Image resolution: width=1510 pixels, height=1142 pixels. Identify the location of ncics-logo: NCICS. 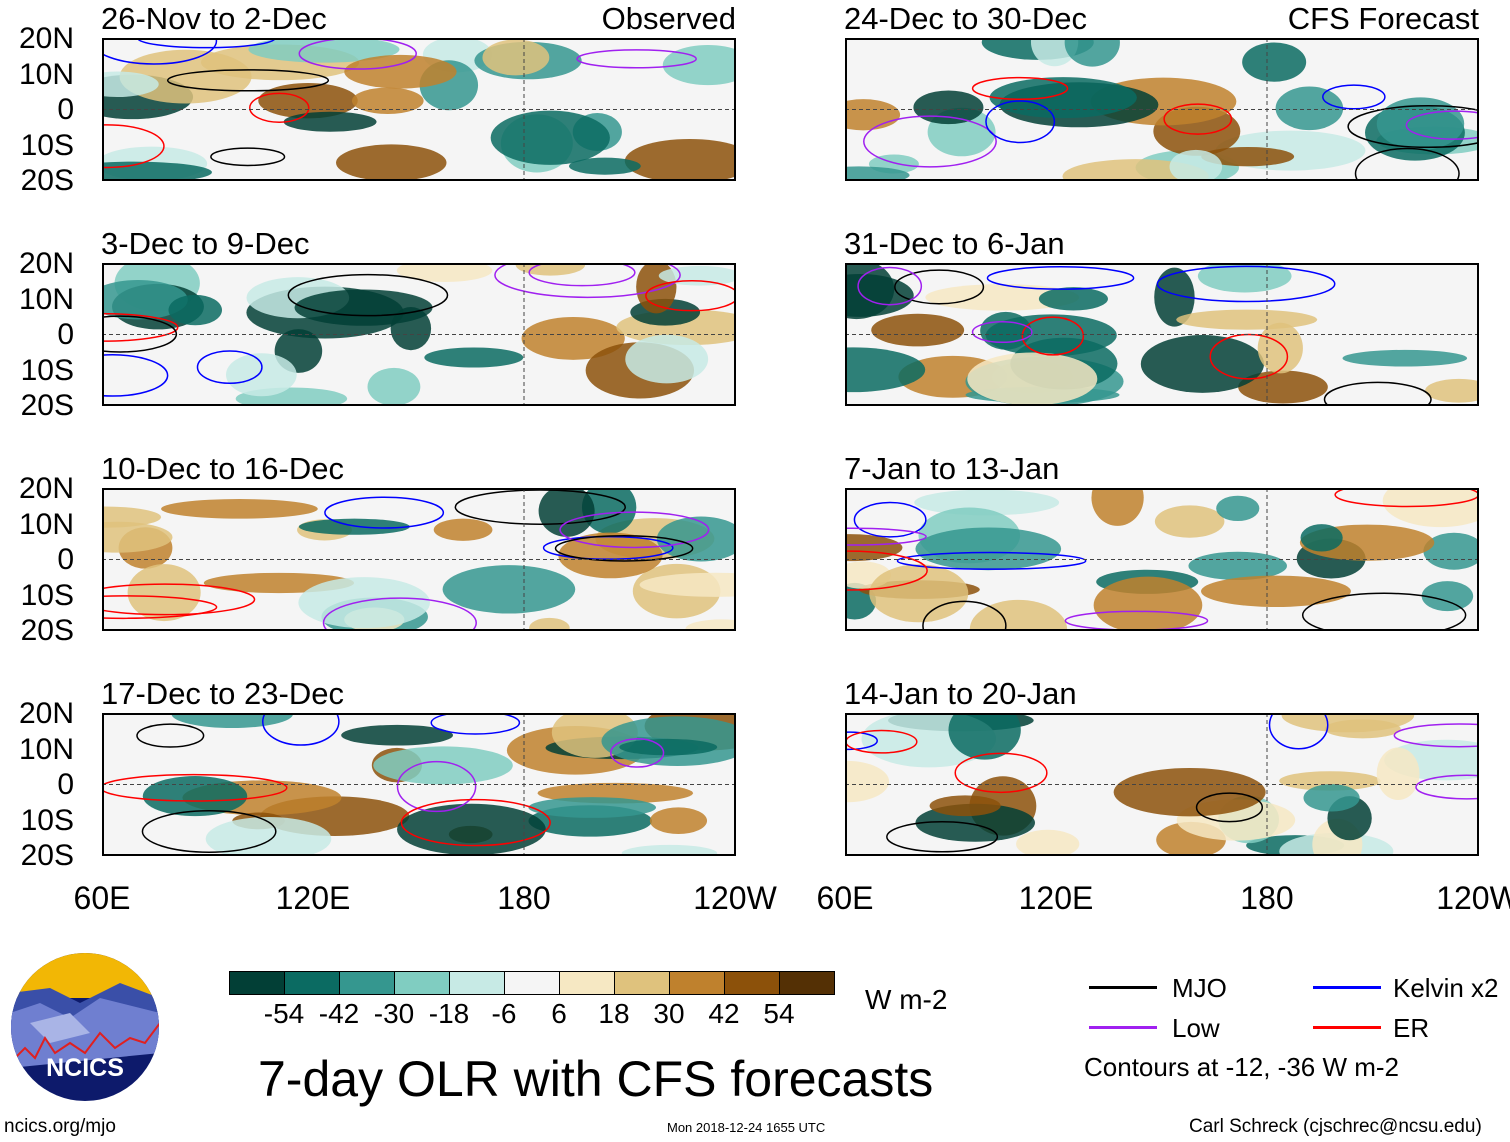
(85, 1027).